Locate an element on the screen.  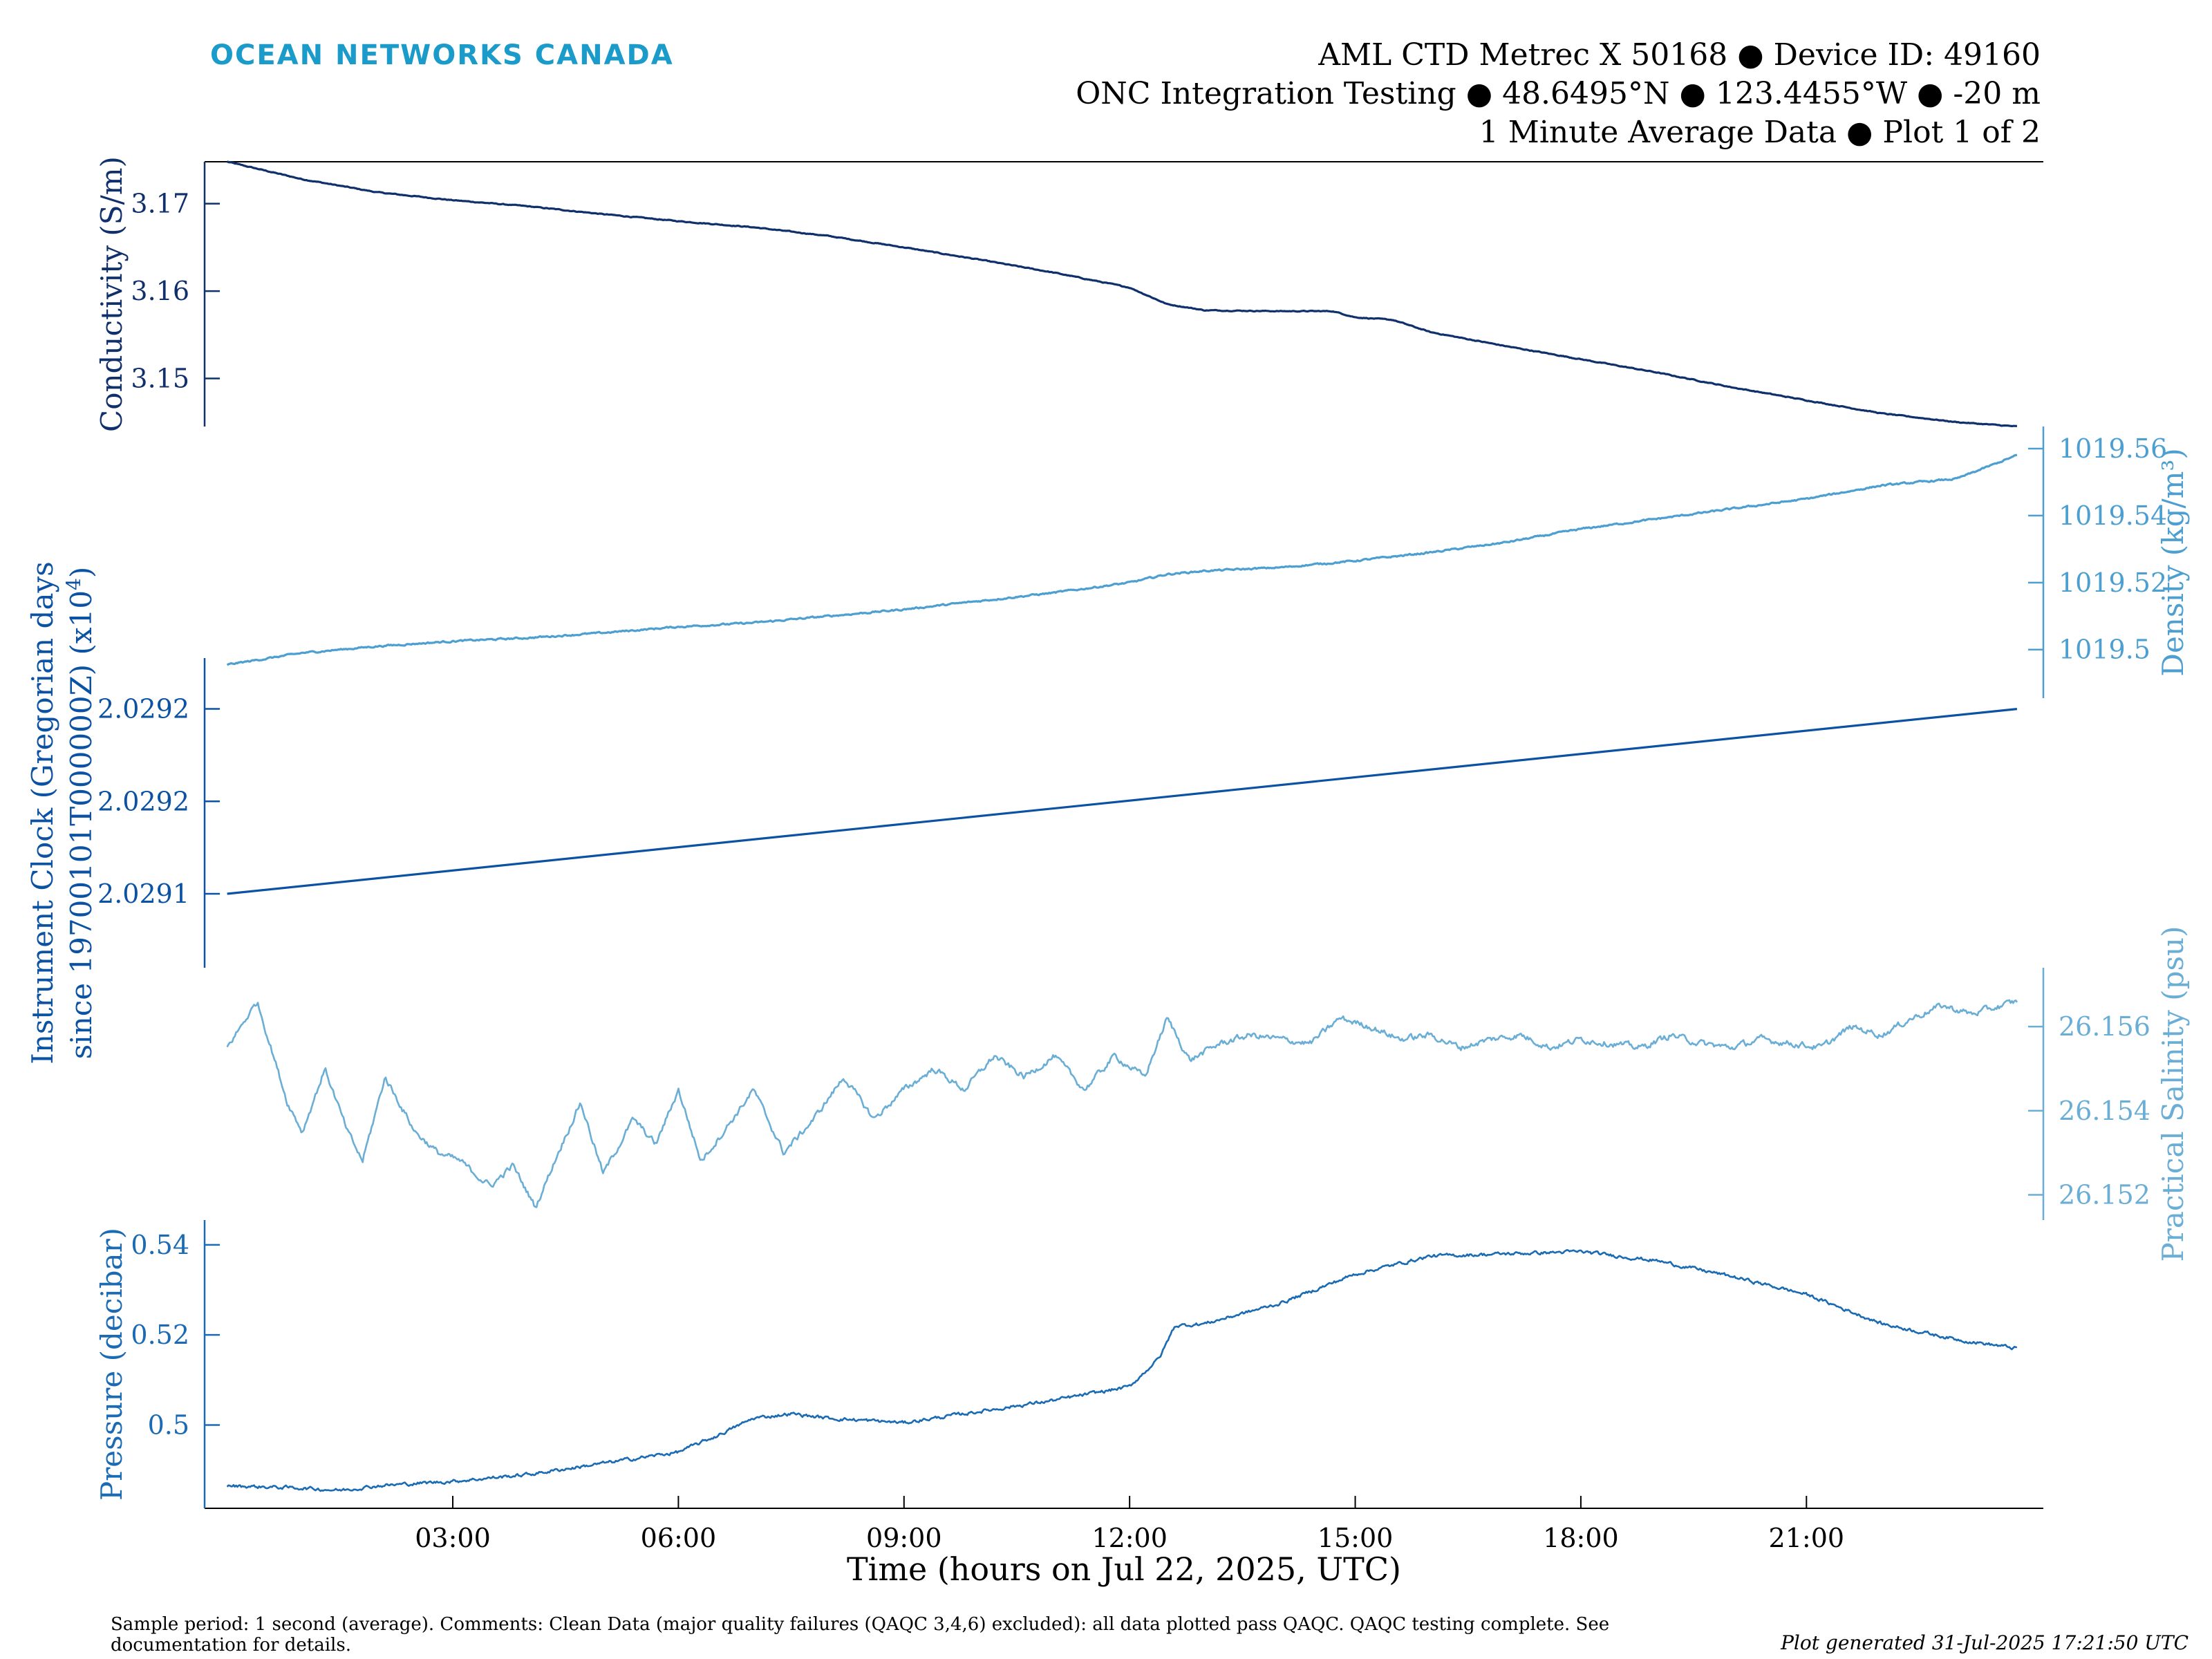
y-axis-label: Density (kg/m³) is located at coordinates (2173, 562).